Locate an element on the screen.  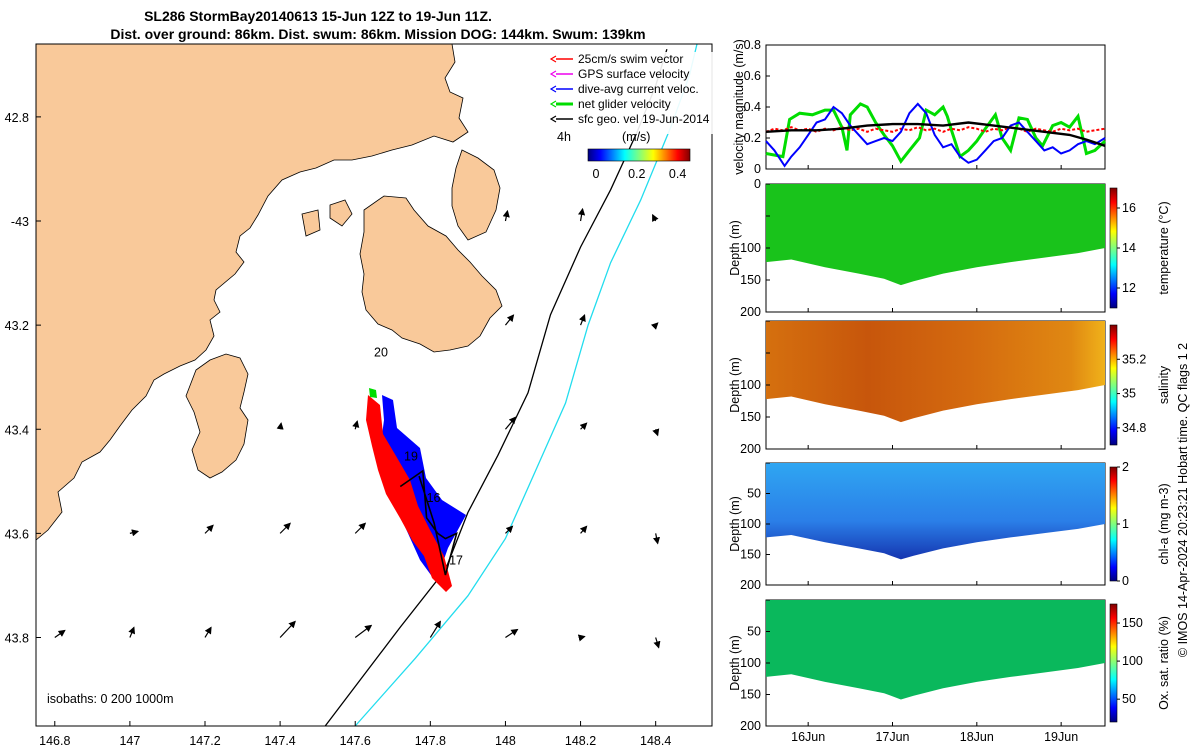
map-x-tick-label: 147 is located at coordinates (129, 741).